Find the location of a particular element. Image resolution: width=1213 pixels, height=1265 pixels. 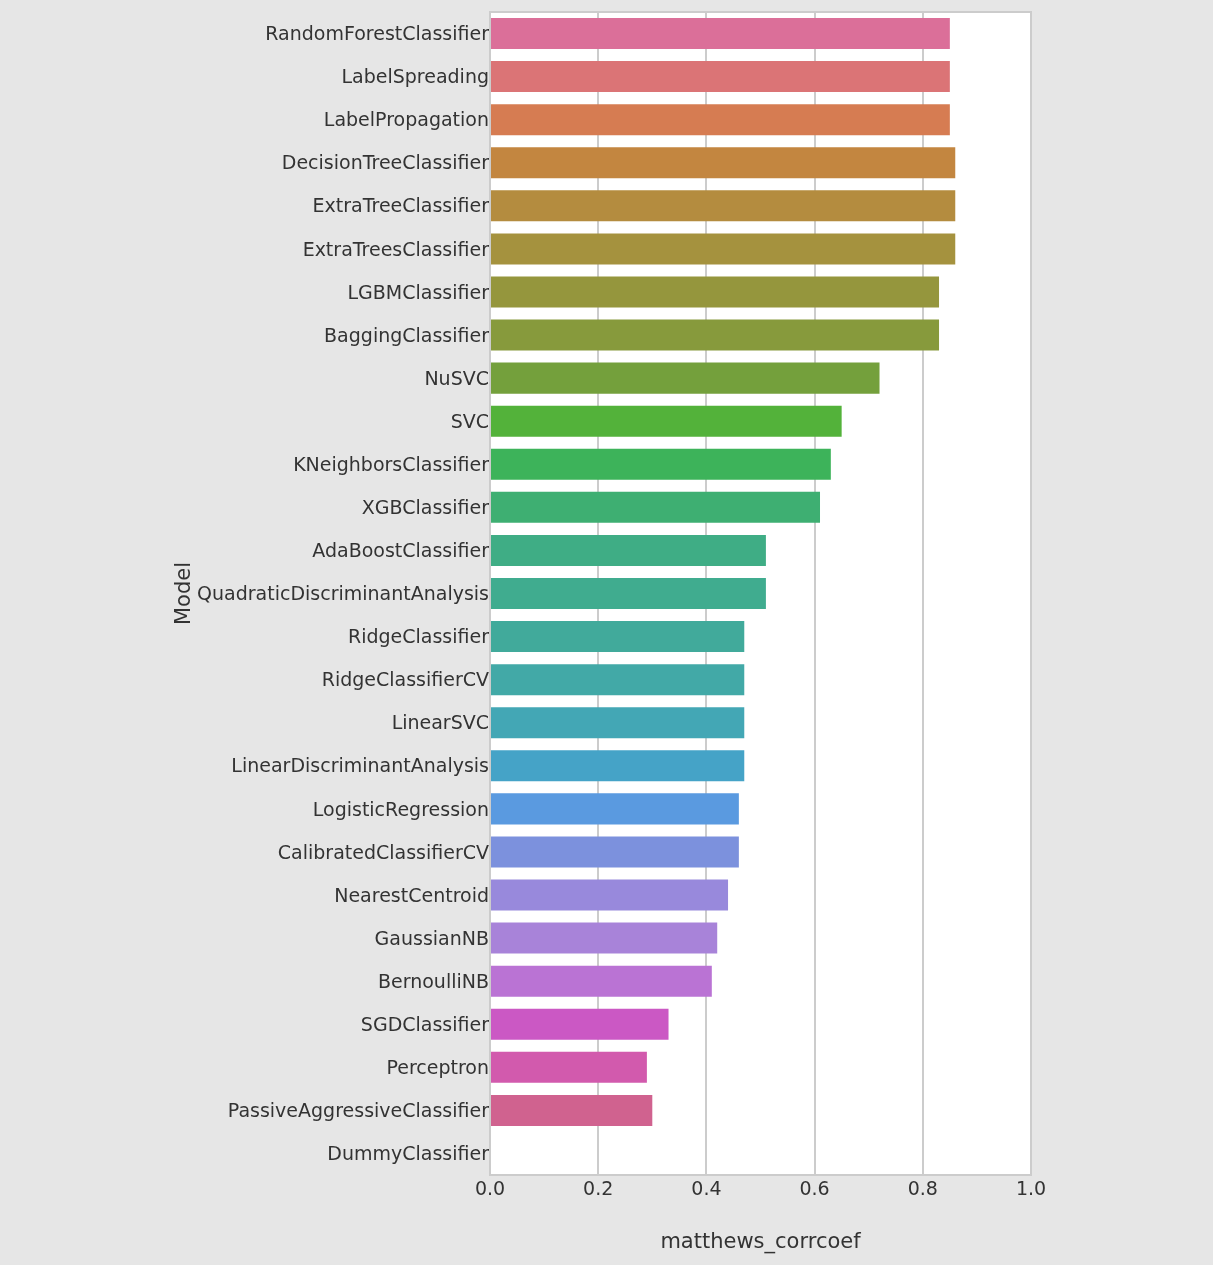

y-tick-label: ExtraTreeClassifier is located at coordinates (401, 205).